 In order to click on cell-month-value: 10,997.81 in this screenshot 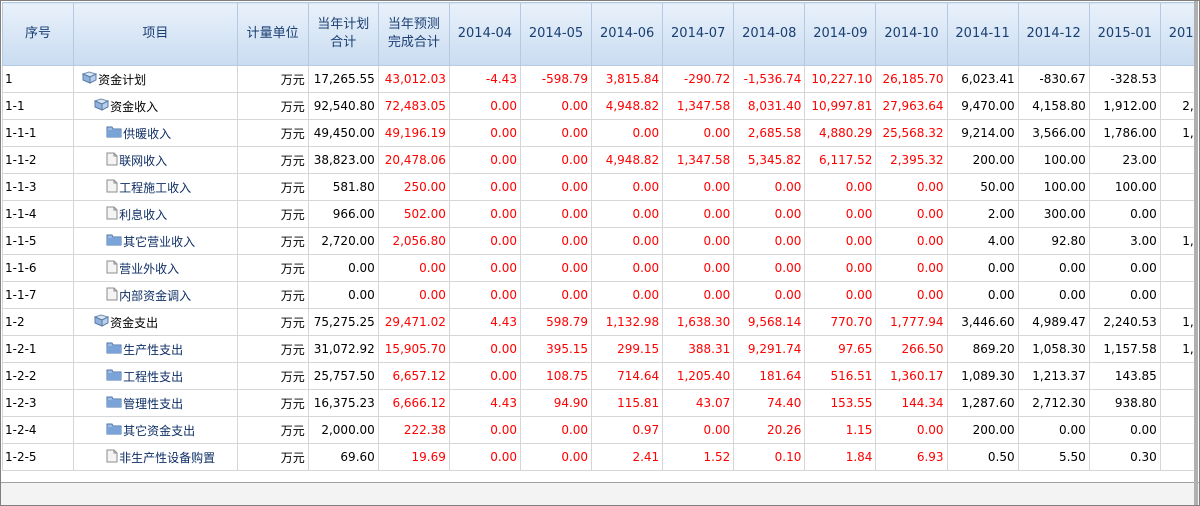, I will do `click(840, 106)`.